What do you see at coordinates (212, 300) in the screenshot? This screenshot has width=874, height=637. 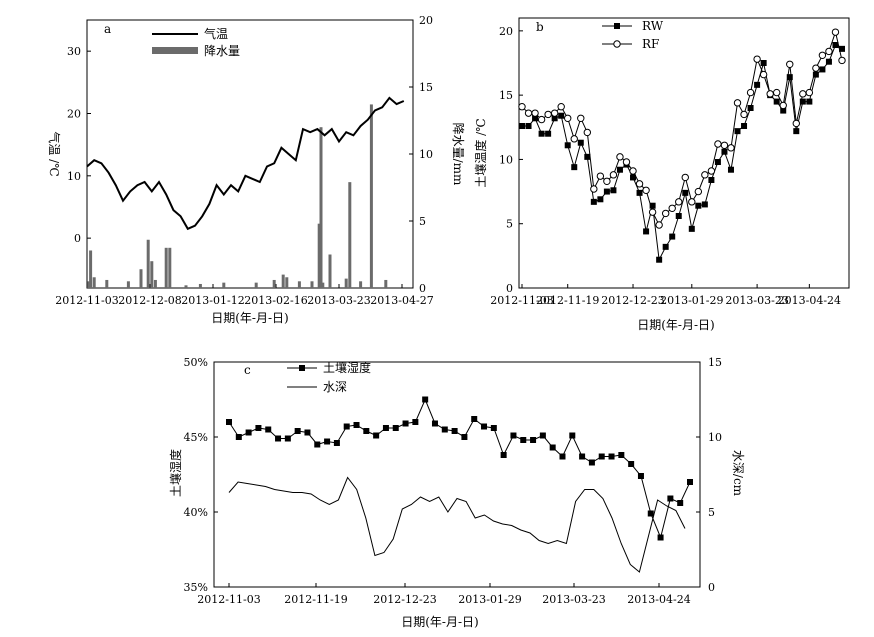 I see `panel-a-x-tick-label: 2013-01-12` at bounding box center [212, 300].